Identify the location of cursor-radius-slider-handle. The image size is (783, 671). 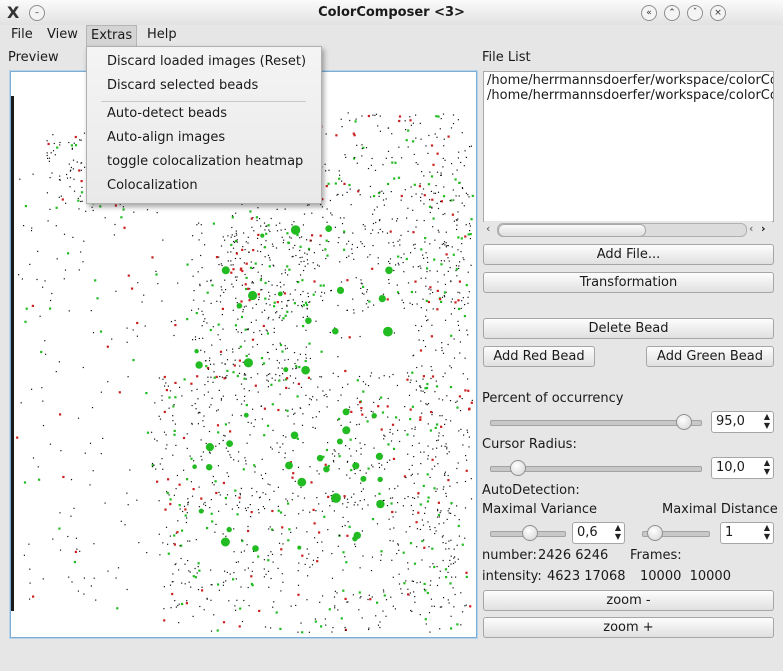
(517, 468).